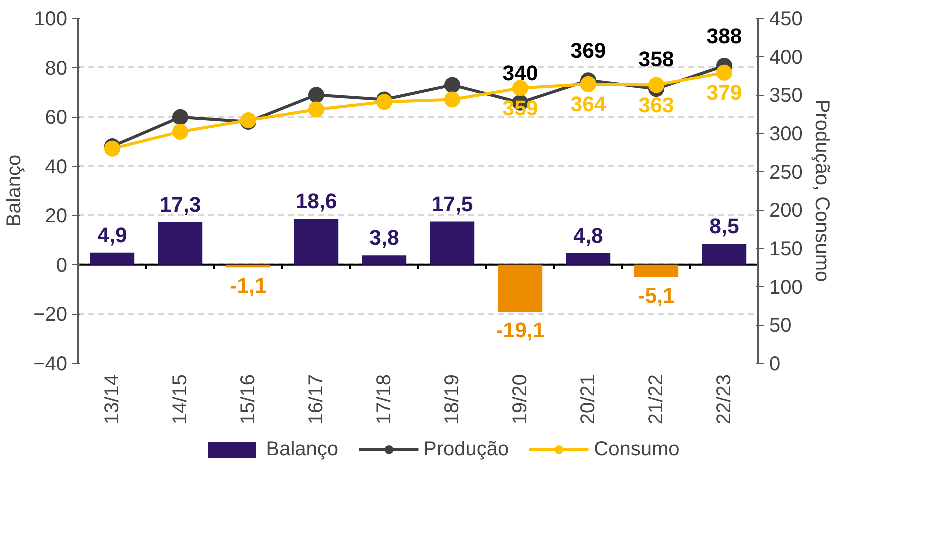  What do you see at coordinates (786, 287) in the screenshot?
I see `y2-tick-label: 100` at bounding box center [786, 287].